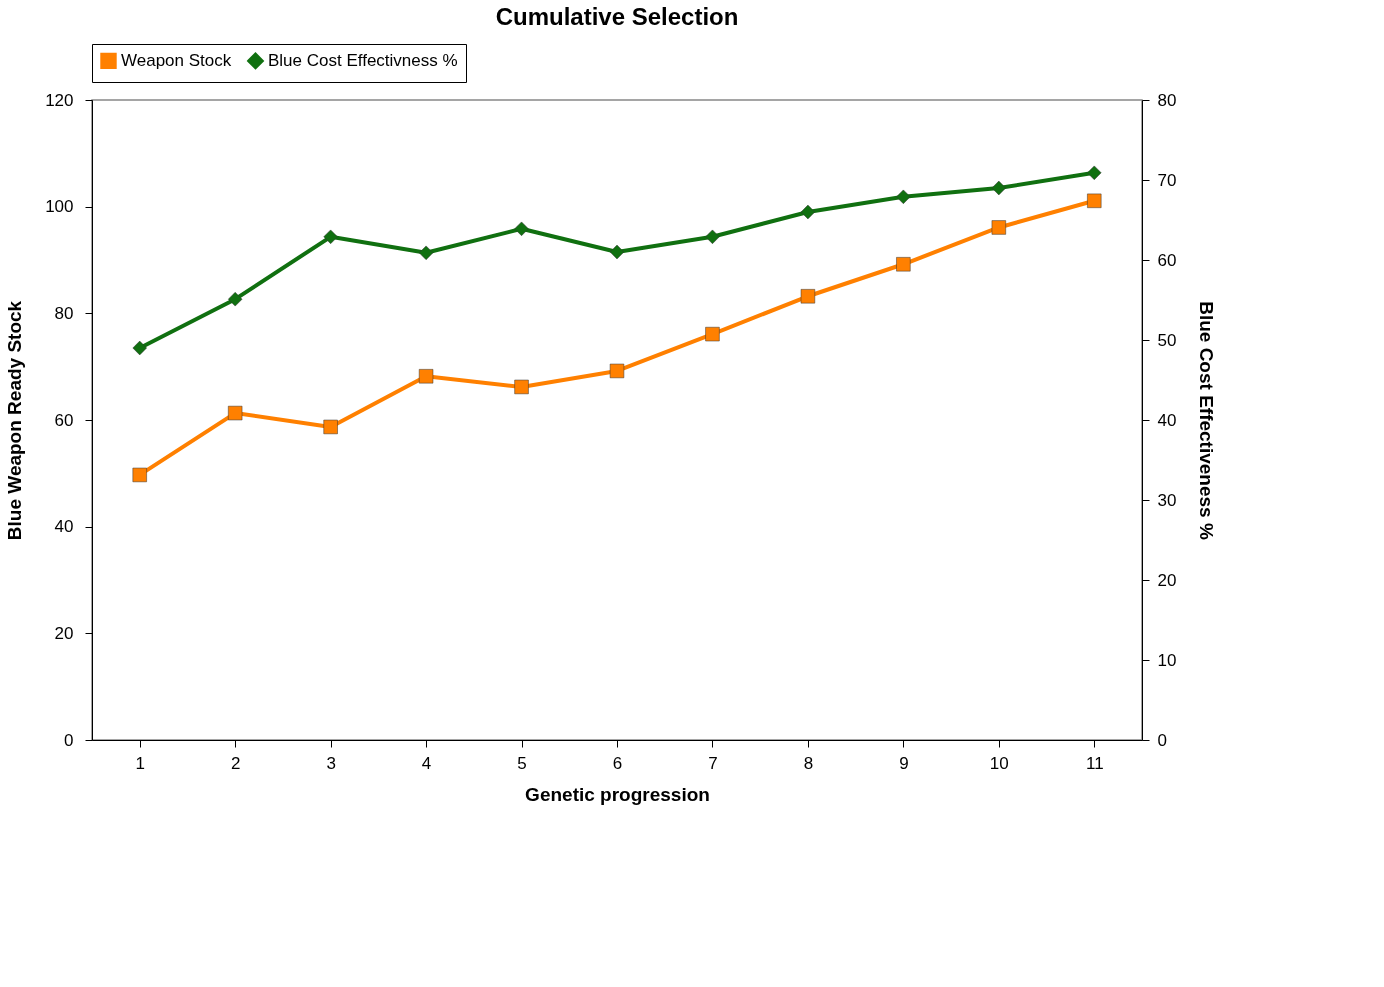  What do you see at coordinates (140, 763) in the screenshot?
I see `x-tick-label: 1` at bounding box center [140, 763].